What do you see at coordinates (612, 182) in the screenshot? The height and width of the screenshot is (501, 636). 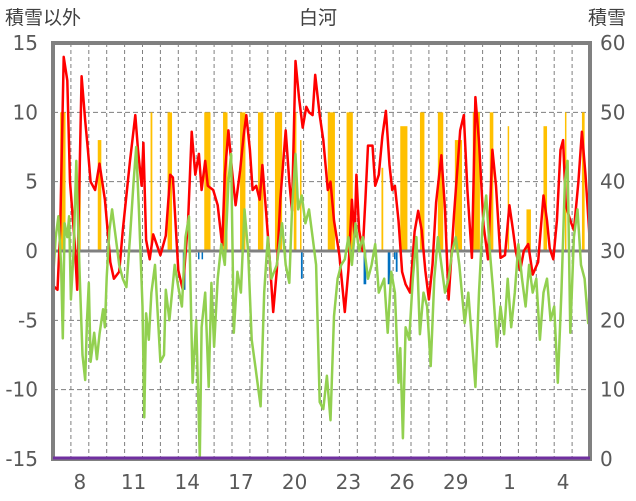 I see `right-tick-label: 40` at bounding box center [612, 182].